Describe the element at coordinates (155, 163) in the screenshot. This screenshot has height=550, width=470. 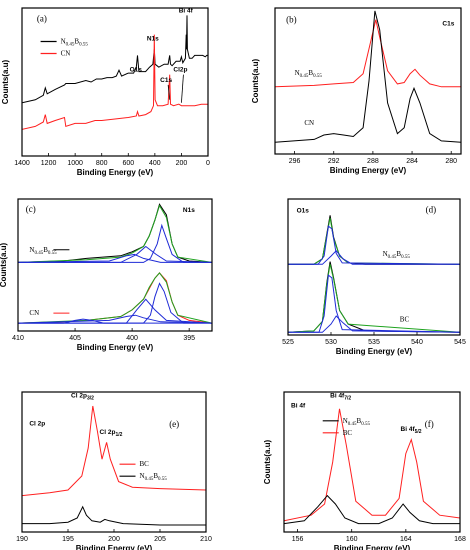
I see `x-tick-label-a-5: 400` at that location.